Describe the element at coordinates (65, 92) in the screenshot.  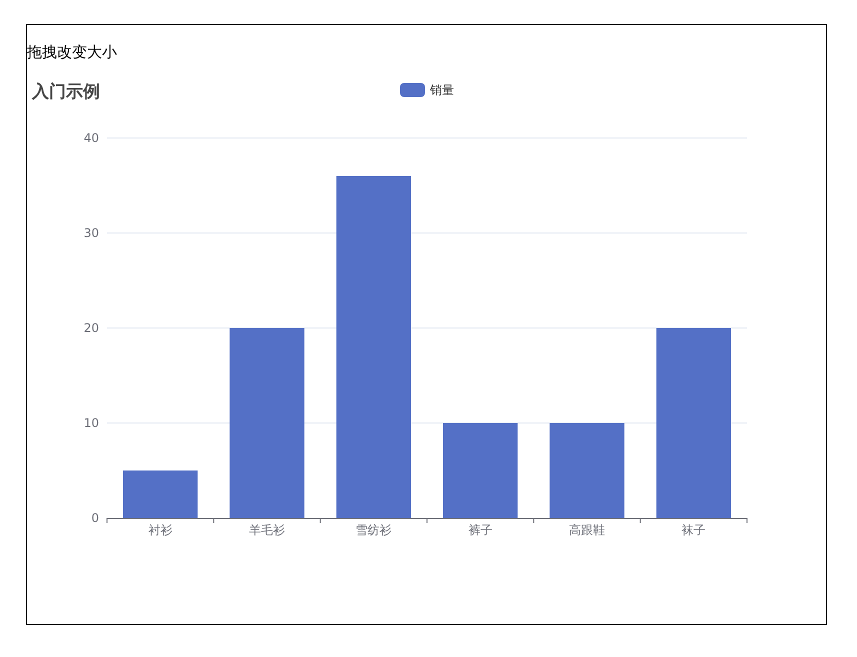
I see `chart-title: 入门示例` at that location.